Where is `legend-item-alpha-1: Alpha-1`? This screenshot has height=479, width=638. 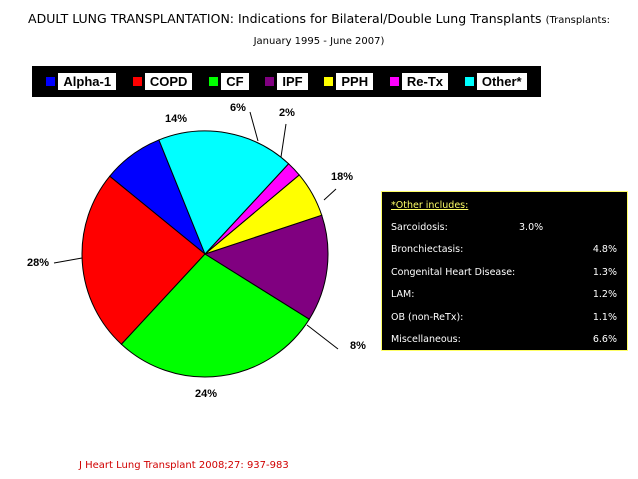 legend-item-alpha-1: Alpha-1 is located at coordinates (81, 81).